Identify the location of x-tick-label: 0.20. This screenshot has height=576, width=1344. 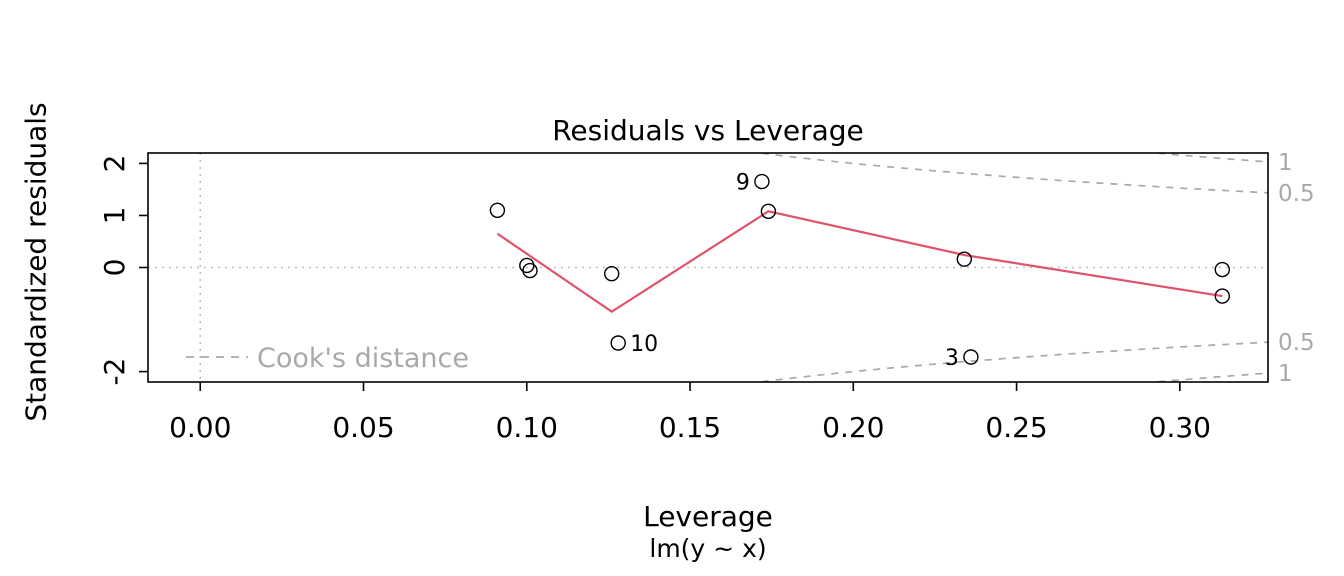
(853, 427).